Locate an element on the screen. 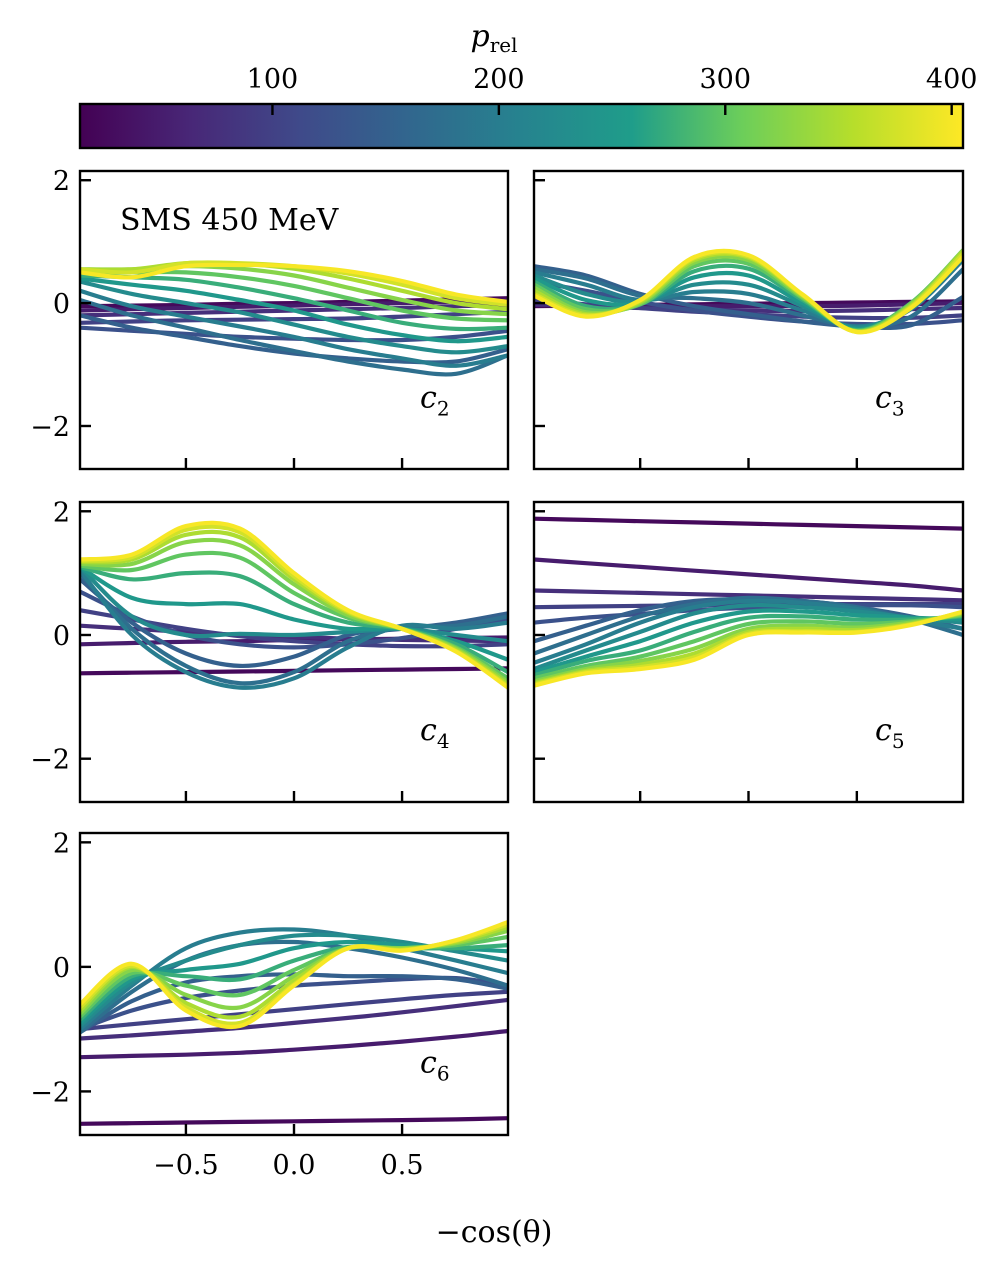  panel-label-subscript: 2 is located at coordinates (443, 409).